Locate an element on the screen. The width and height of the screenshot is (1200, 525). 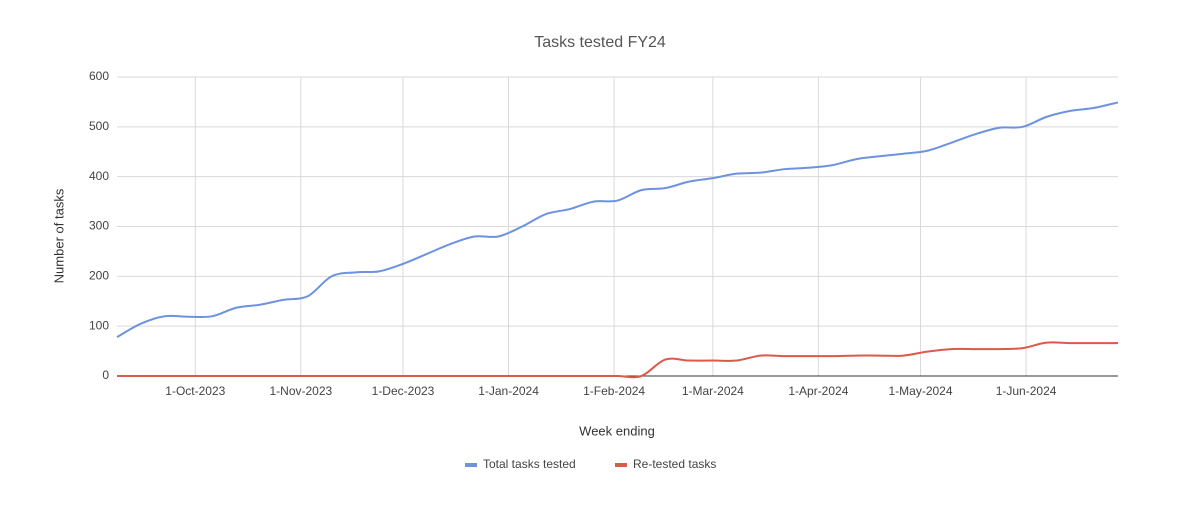
chart-title: Tasks tested FY24 is located at coordinates (600, 42).